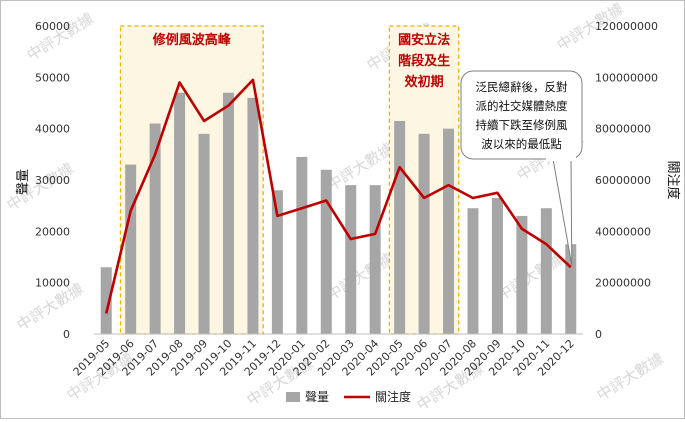  Describe the element at coordinates (623, 129) in the screenshot. I see `y-right-tick: 80000000` at that location.